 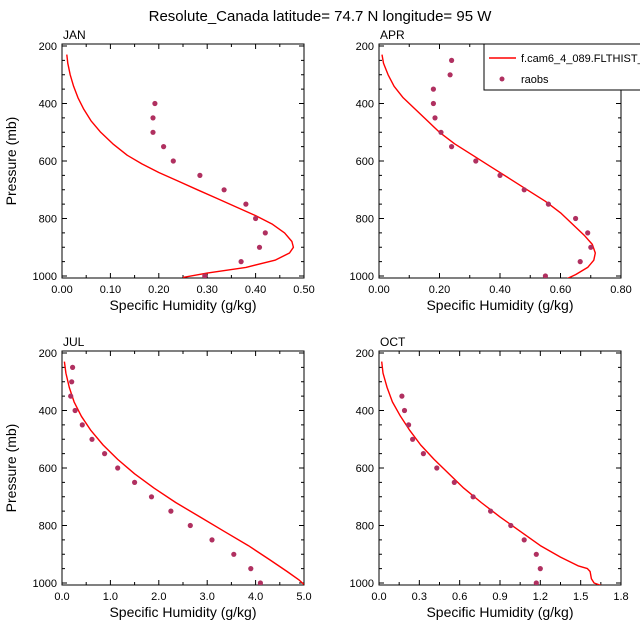 I want to click on y-tick-label-apr: 400, so click(x=365, y=105).